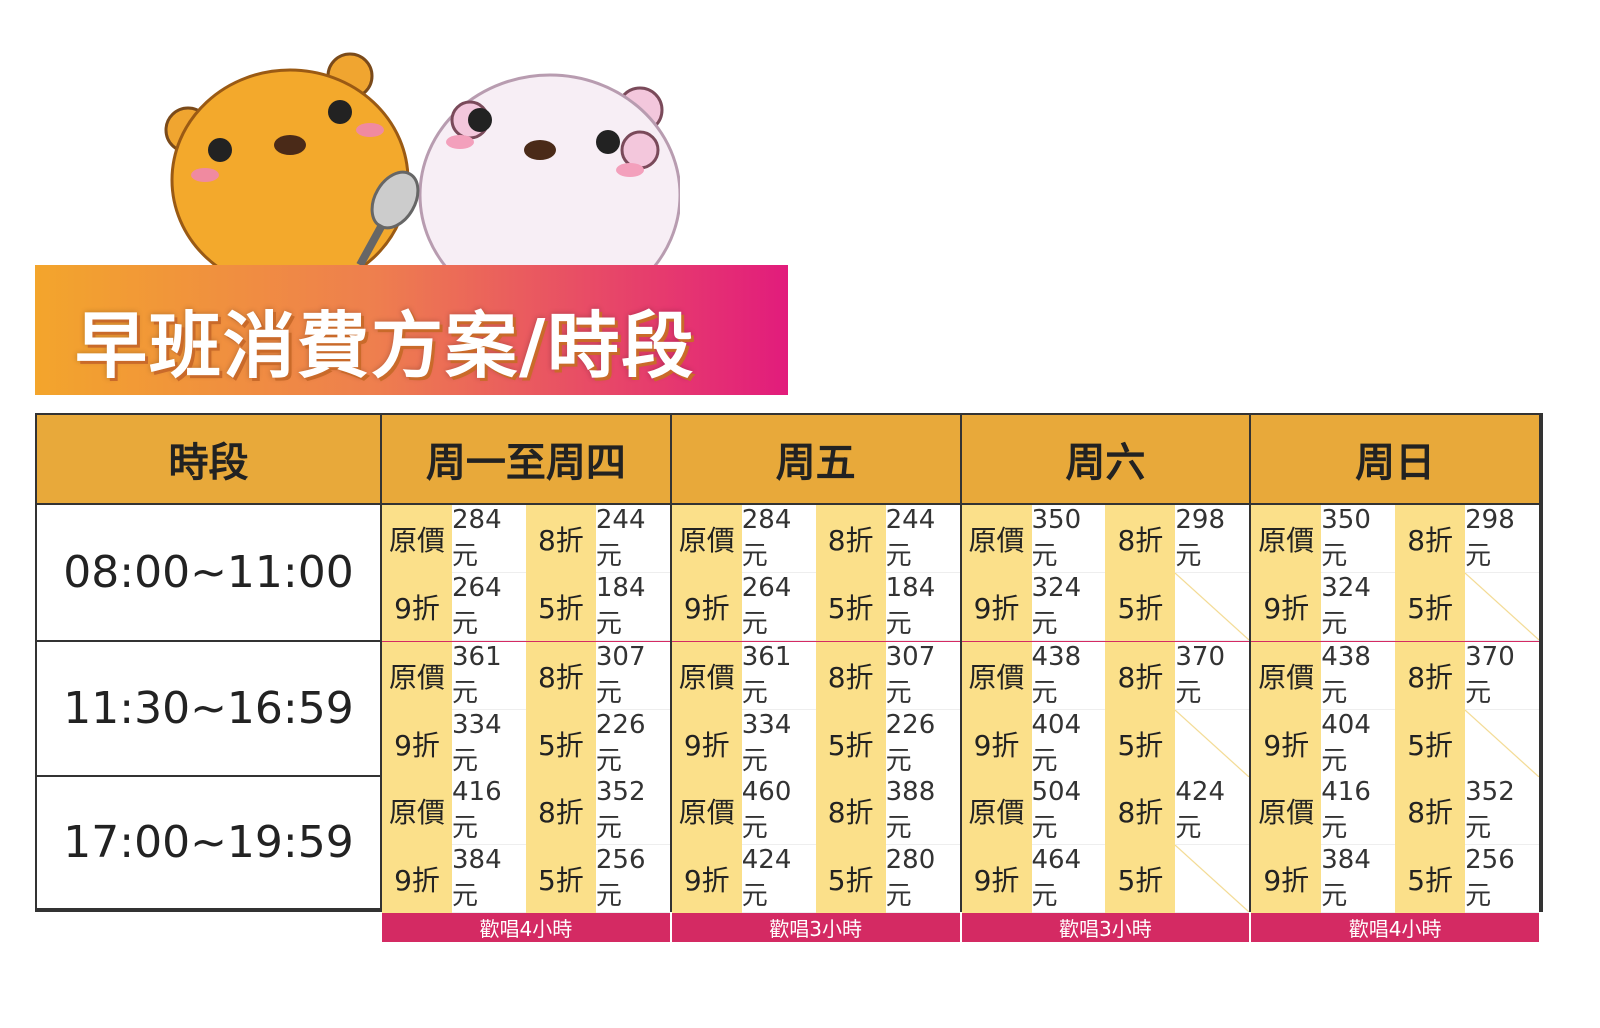 The width and height of the screenshot is (1600, 1028). Describe the element at coordinates (922, 539) in the screenshot. I see `price: 244元` at that location.